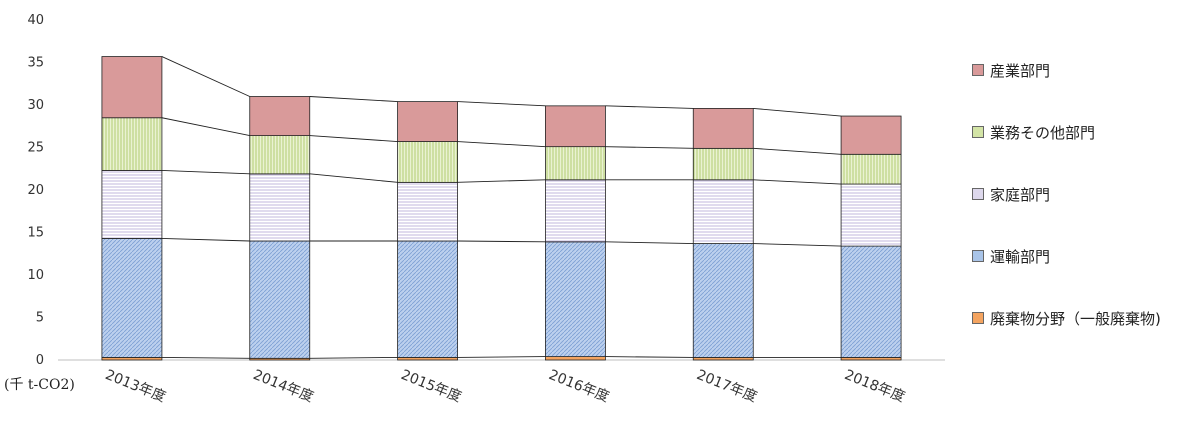  I want to click on y-tick-label: 0, so click(40, 360).